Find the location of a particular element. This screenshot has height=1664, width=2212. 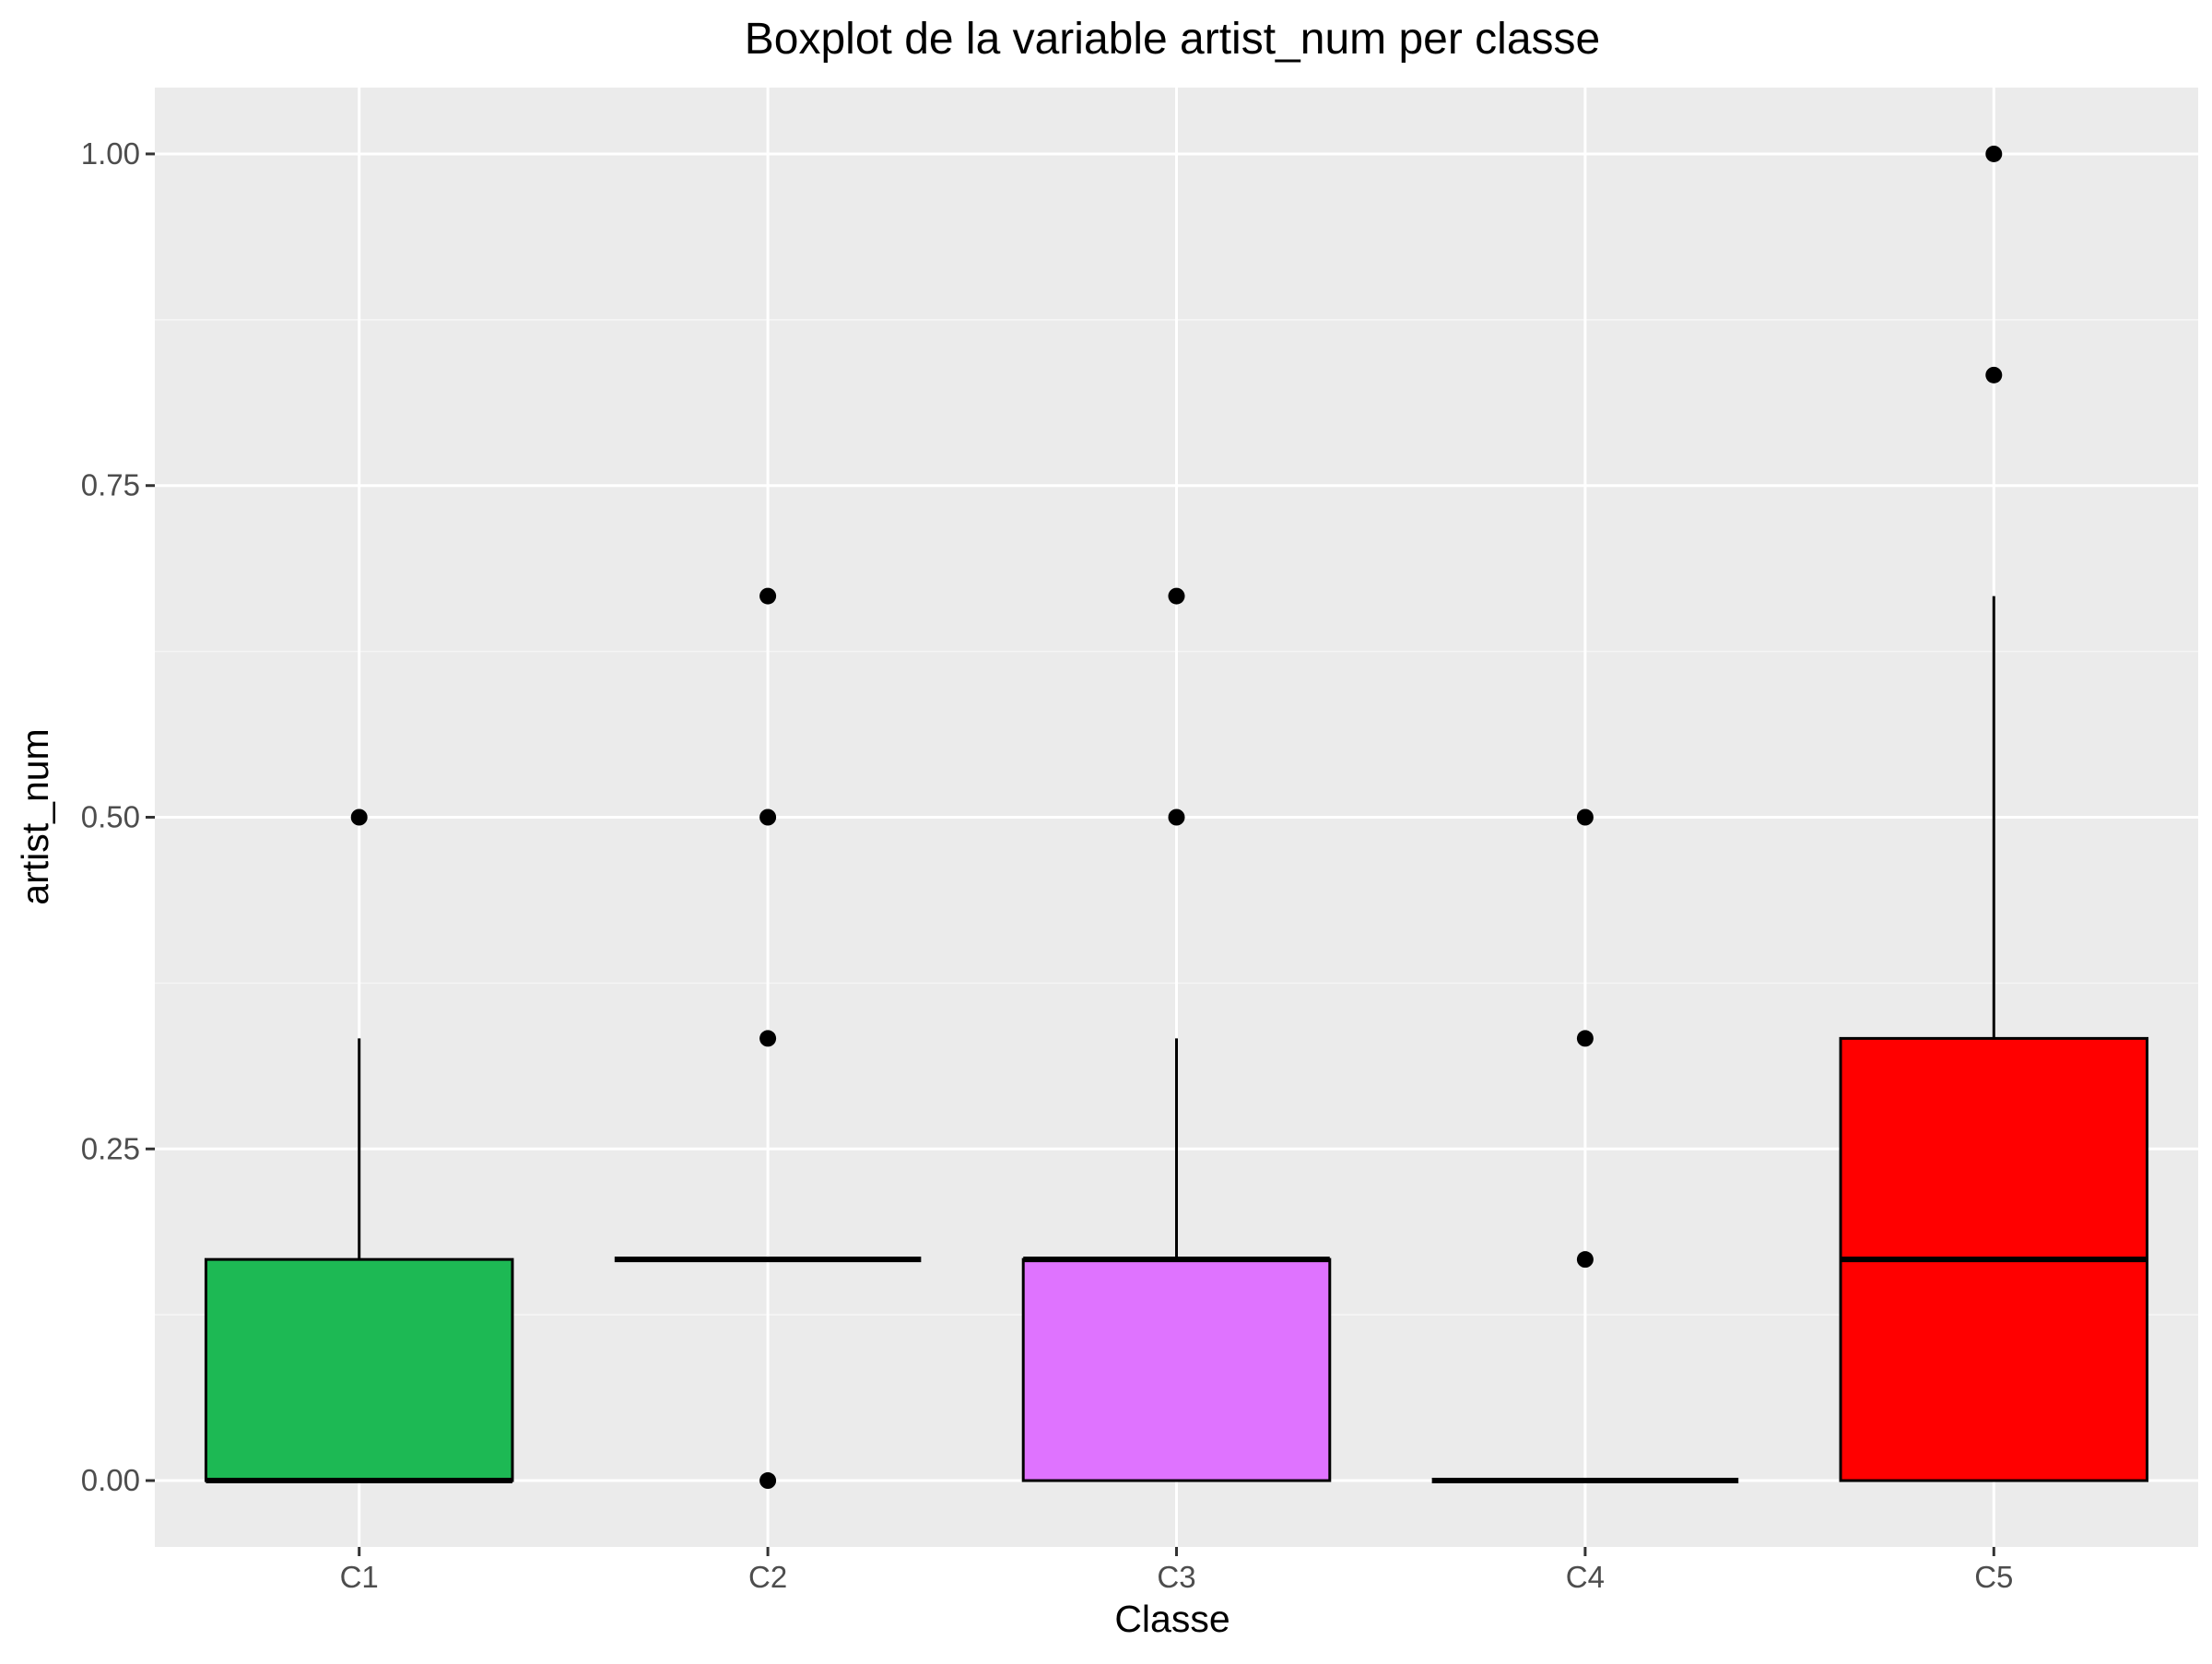

y-tick-label: 0.75 is located at coordinates (110, 485).